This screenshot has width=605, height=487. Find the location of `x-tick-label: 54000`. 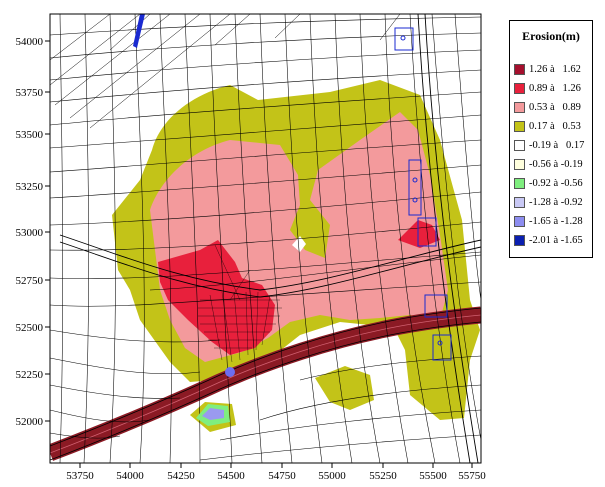

x-tick-label: 54000 is located at coordinates (130, 476).